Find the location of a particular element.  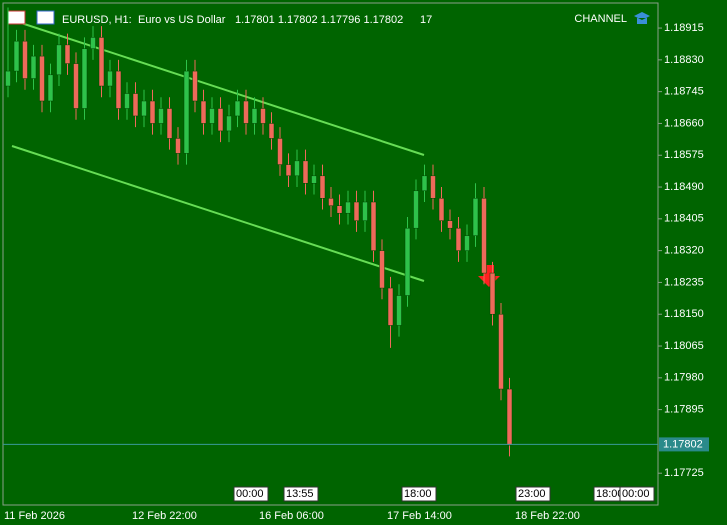

current-price-box is located at coordinates (684, 444).